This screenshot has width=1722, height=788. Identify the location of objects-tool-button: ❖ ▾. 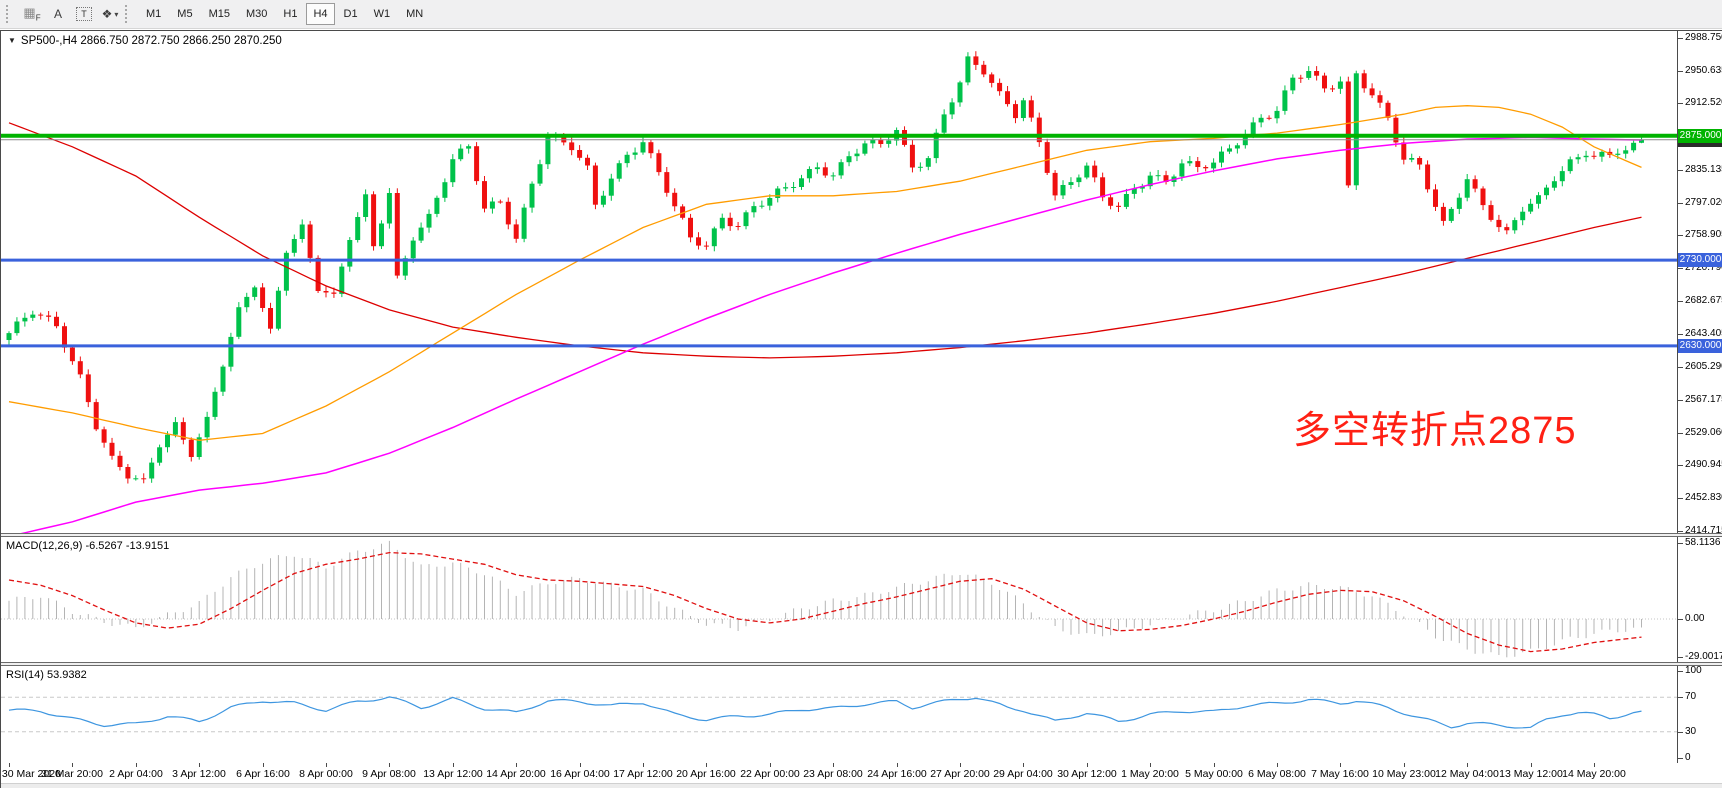
(110, 14).